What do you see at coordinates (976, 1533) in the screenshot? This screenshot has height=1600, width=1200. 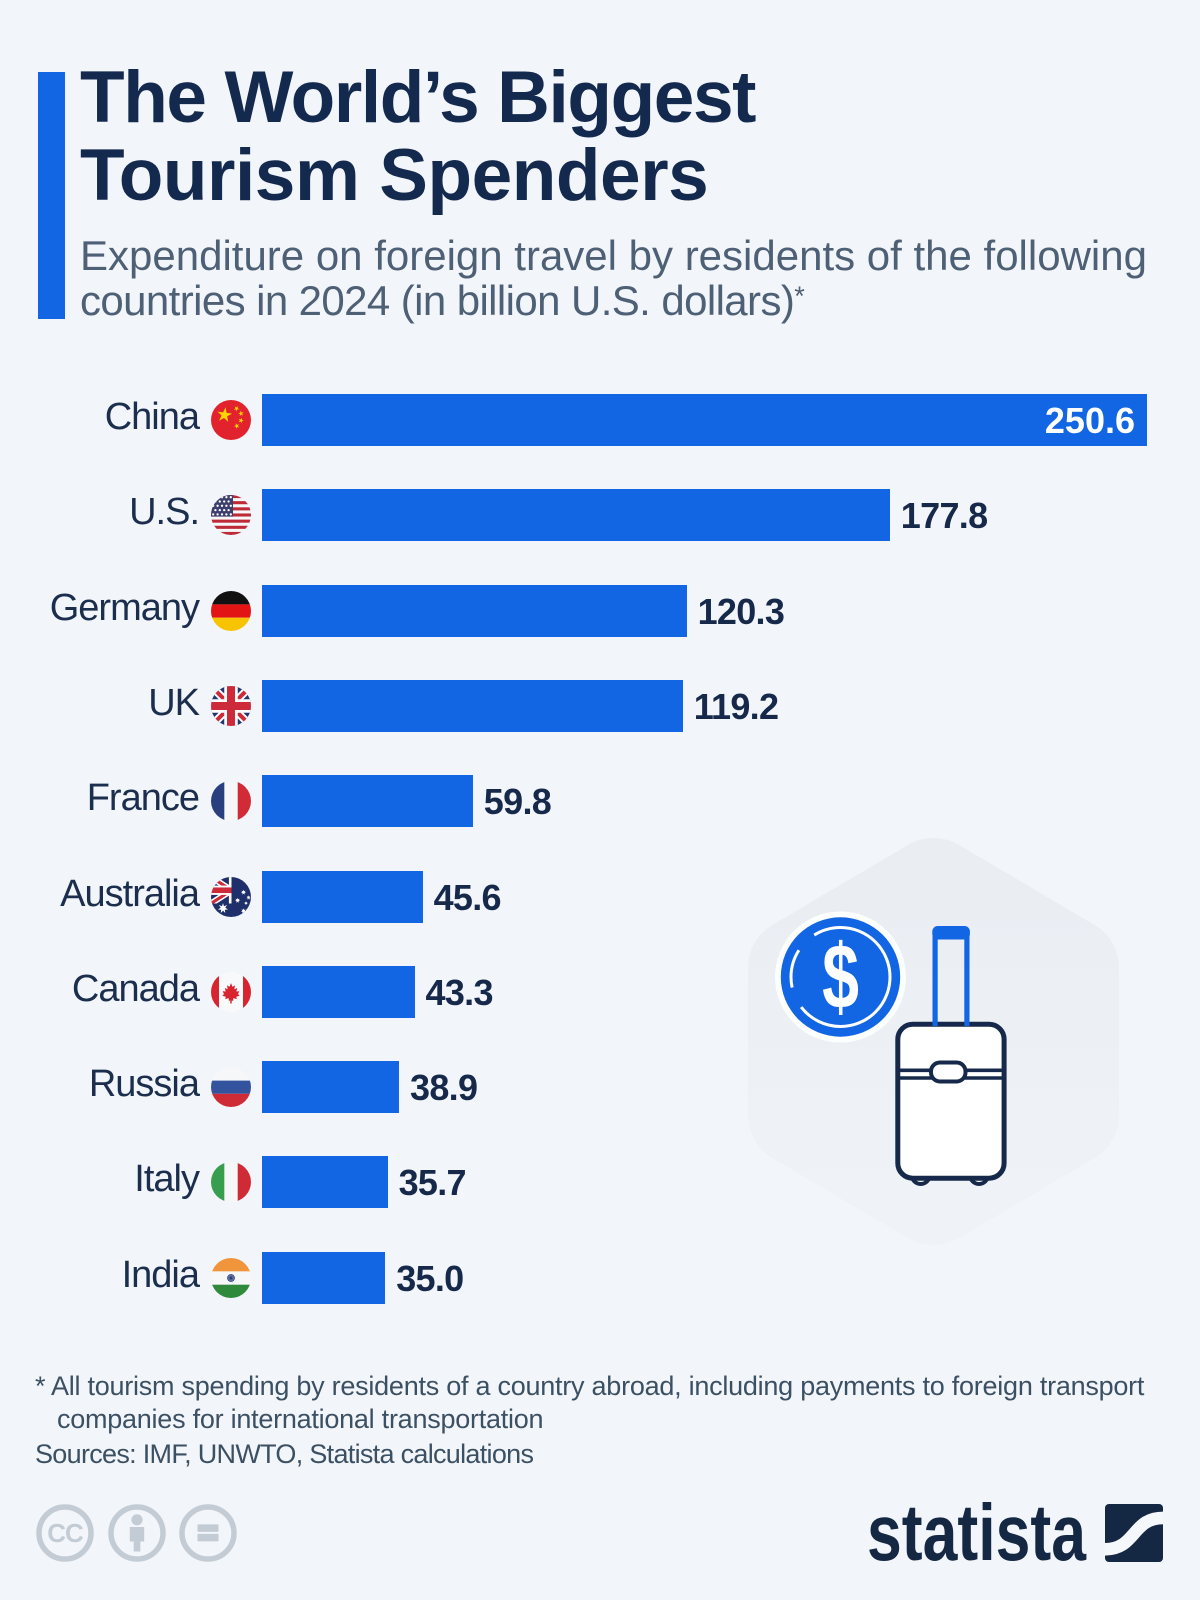 I see `svg-text: statista` at bounding box center [976, 1533].